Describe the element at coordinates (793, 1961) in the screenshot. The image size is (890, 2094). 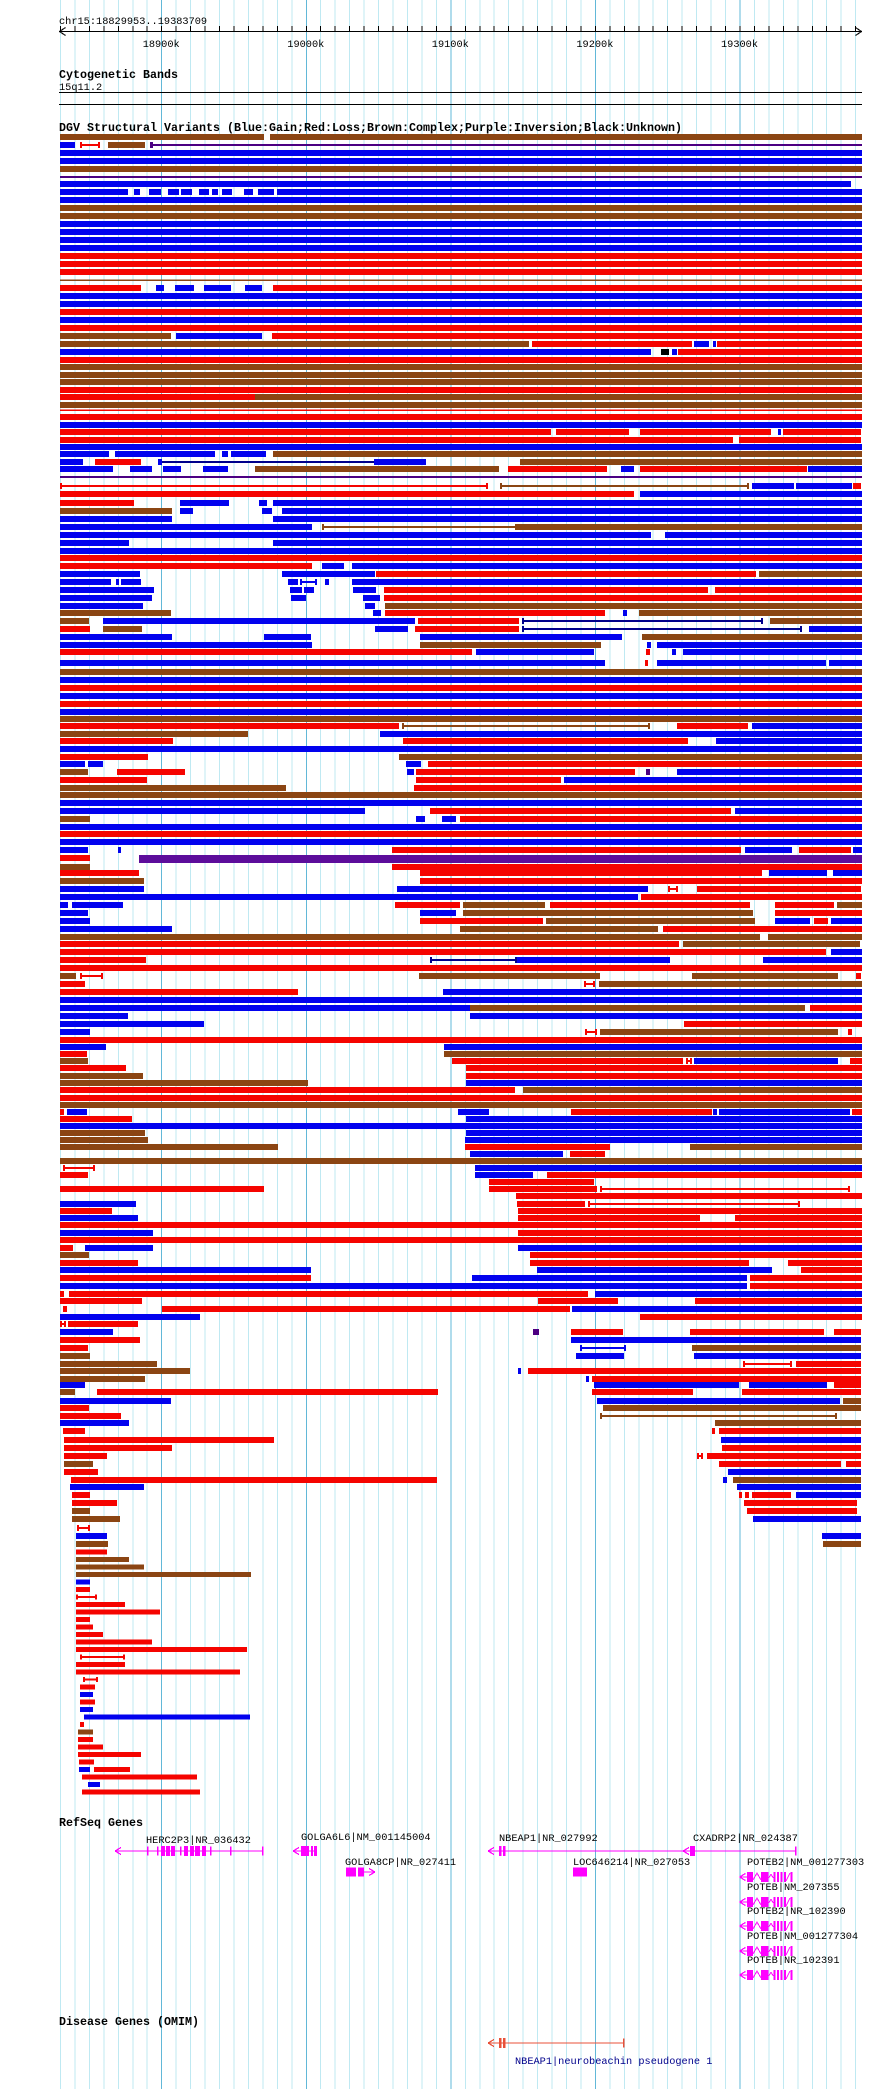
I see `svg-text: POTEB|NR_102391` at that location.